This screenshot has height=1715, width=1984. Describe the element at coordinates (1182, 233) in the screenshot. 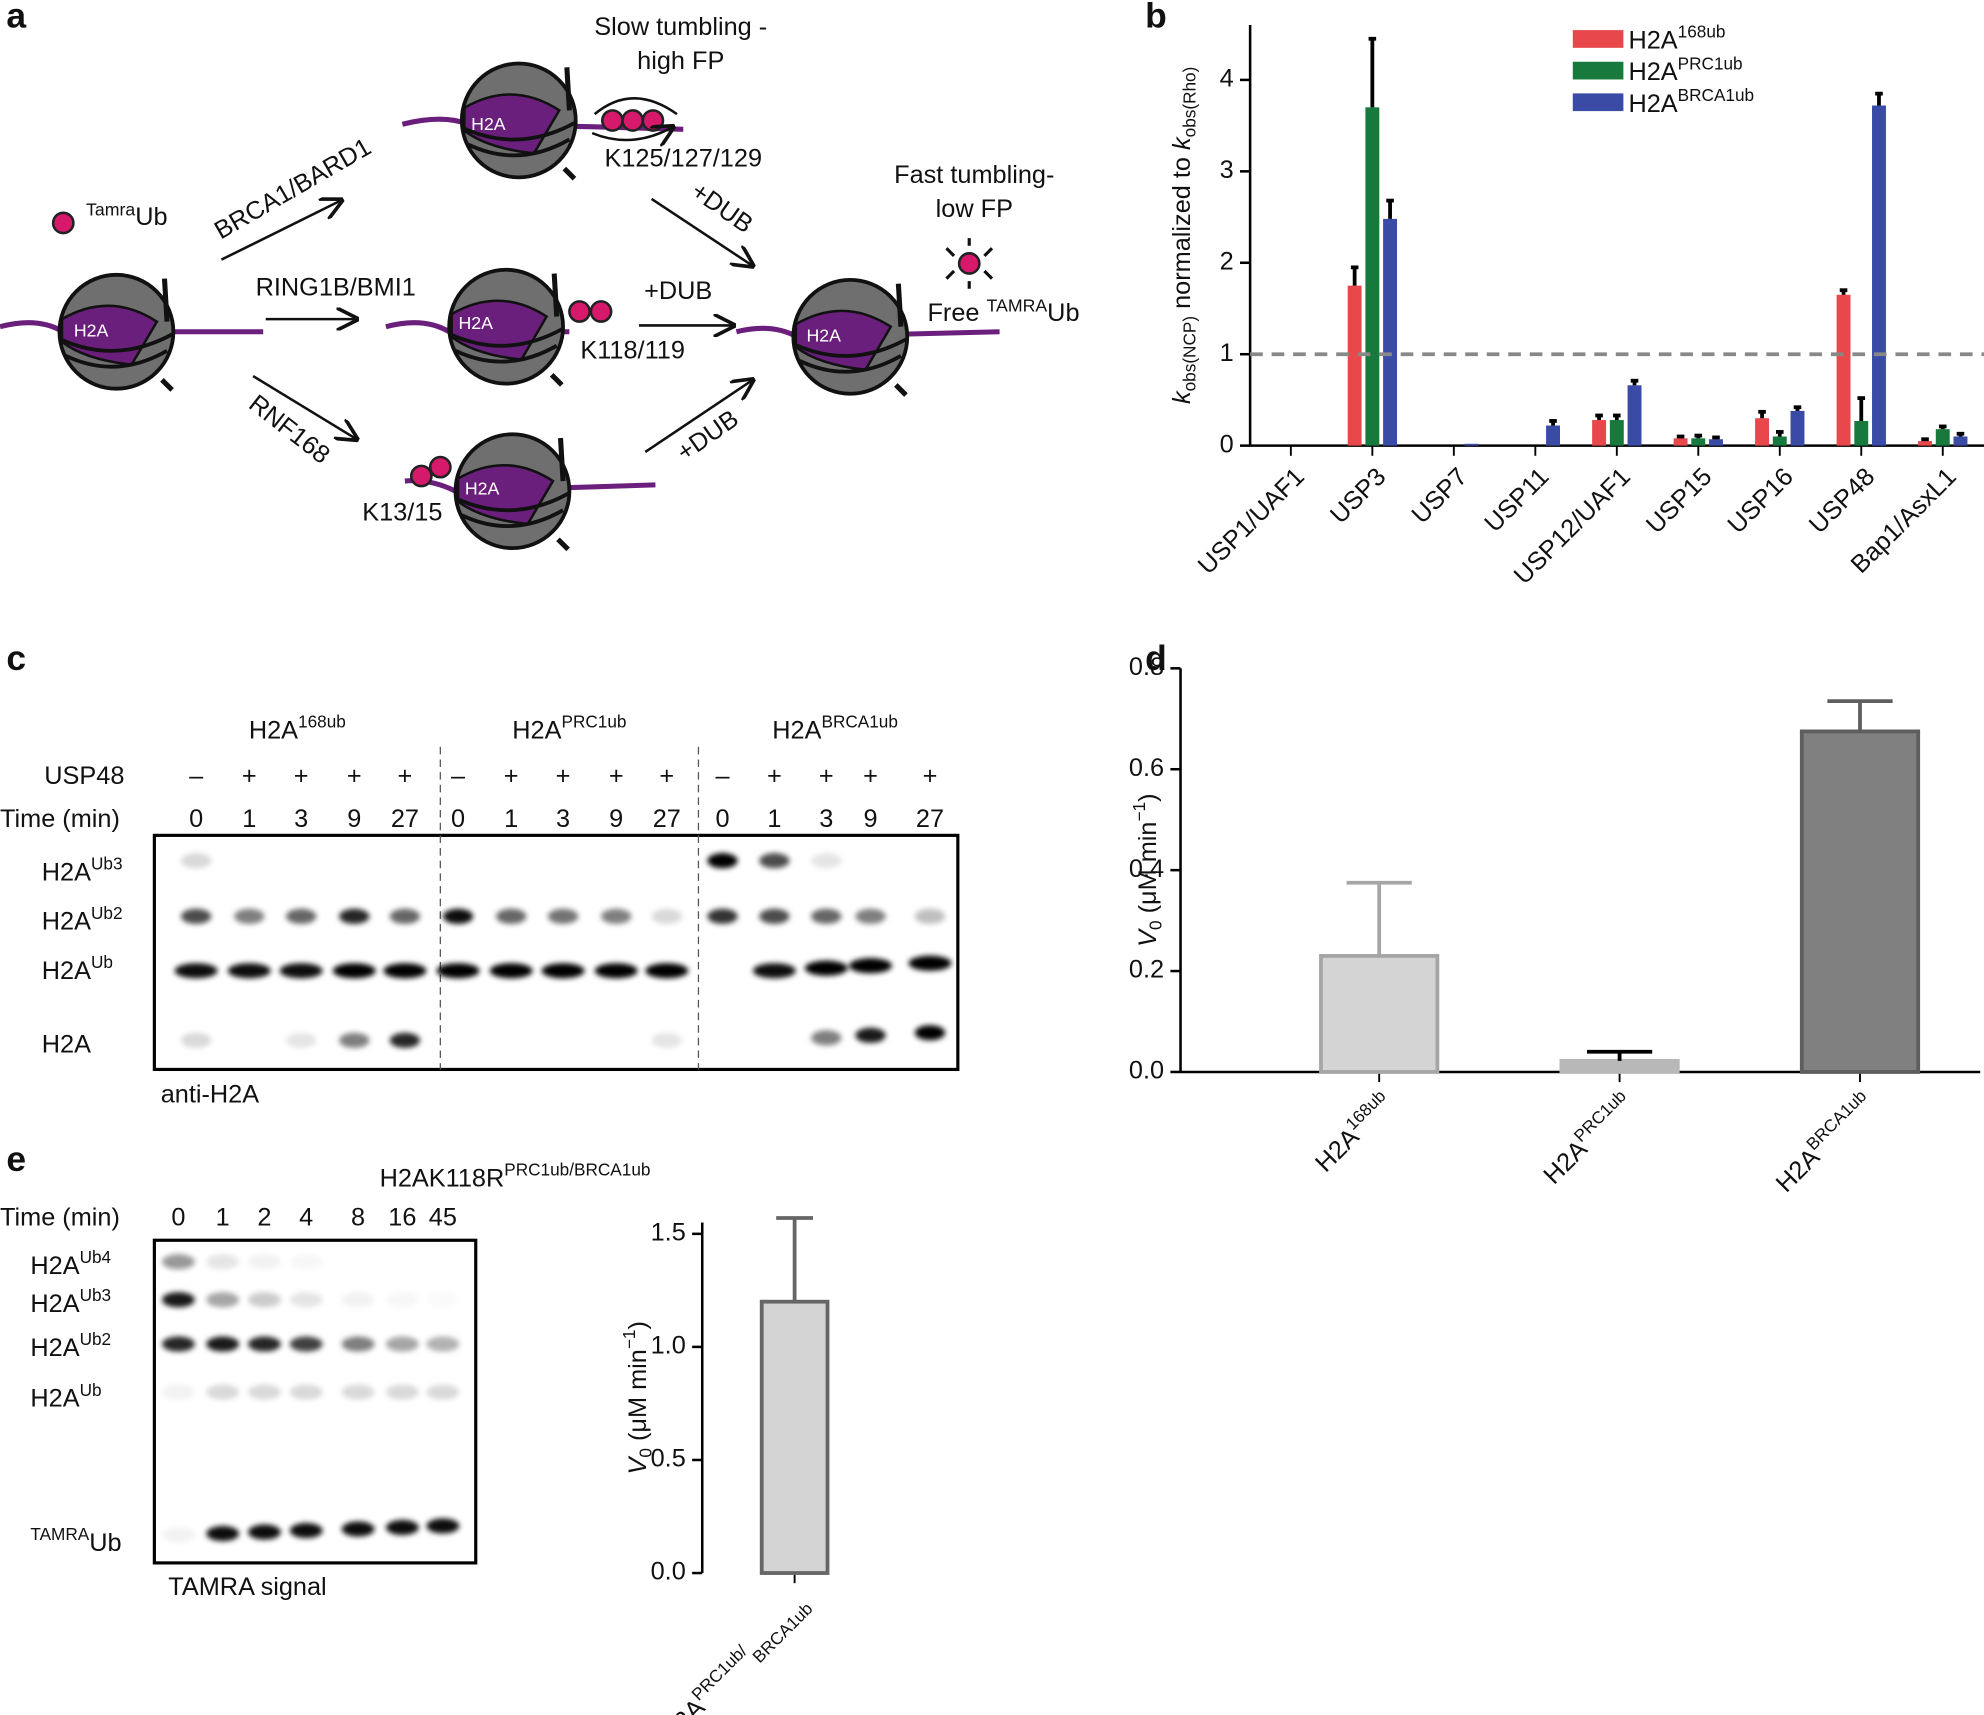

I see `text-part: normalized to` at that location.